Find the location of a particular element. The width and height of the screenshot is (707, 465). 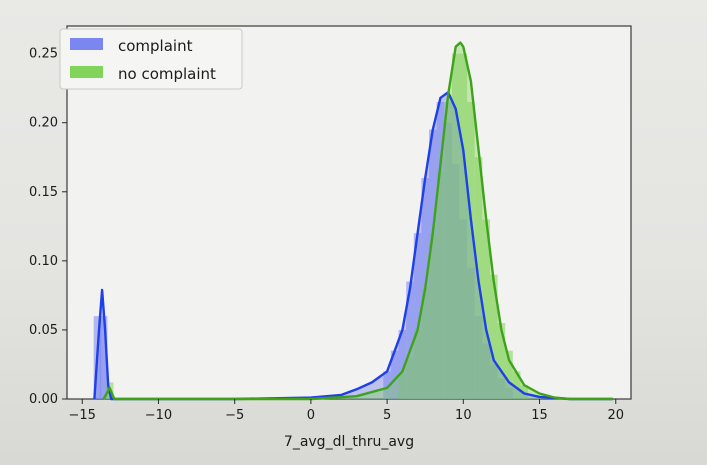

x-tick-label: −10 is located at coordinates (158, 415).